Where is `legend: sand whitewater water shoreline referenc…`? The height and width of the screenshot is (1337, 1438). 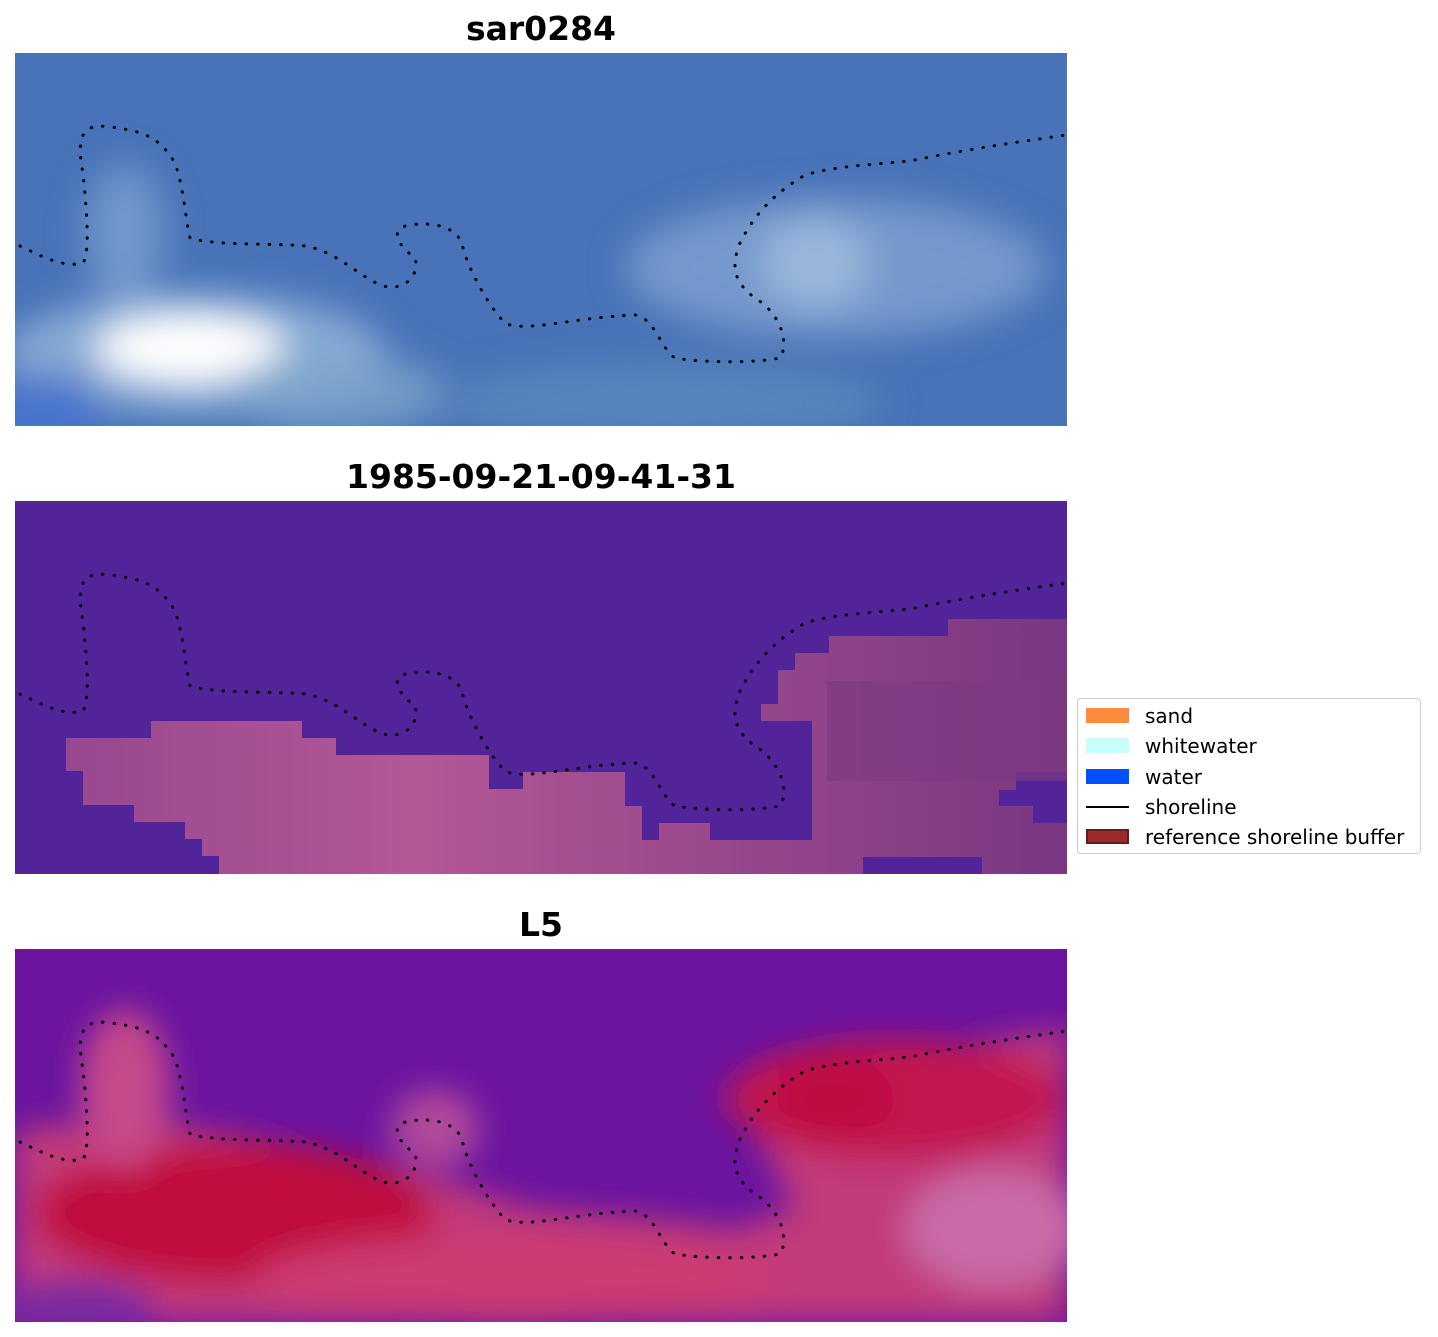 legend: sand whitewater water shoreline referenc… is located at coordinates (1249, 776).